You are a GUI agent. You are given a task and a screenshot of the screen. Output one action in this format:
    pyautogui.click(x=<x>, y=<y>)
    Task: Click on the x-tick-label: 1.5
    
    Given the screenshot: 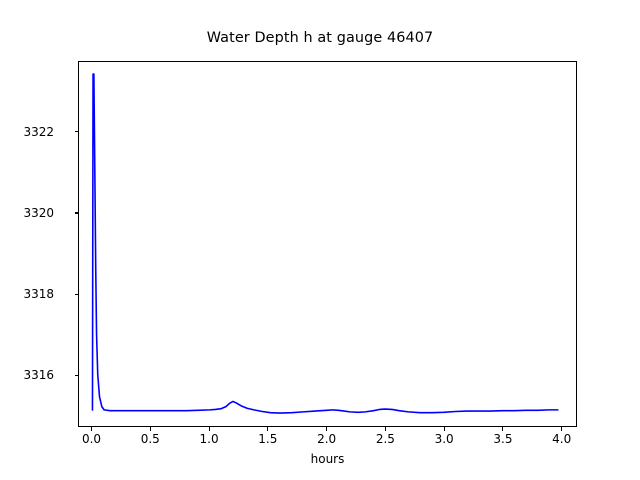 What is the action you would take?
    pyautogui.click(x=268, y=439)
    